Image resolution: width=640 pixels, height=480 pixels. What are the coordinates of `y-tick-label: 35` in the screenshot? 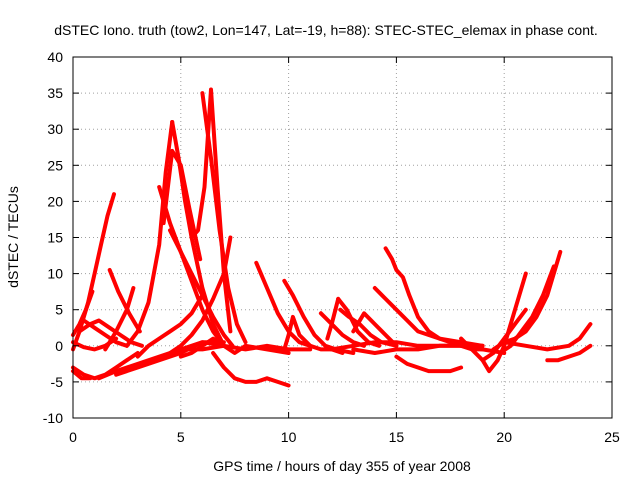 It's located at (55, 93).